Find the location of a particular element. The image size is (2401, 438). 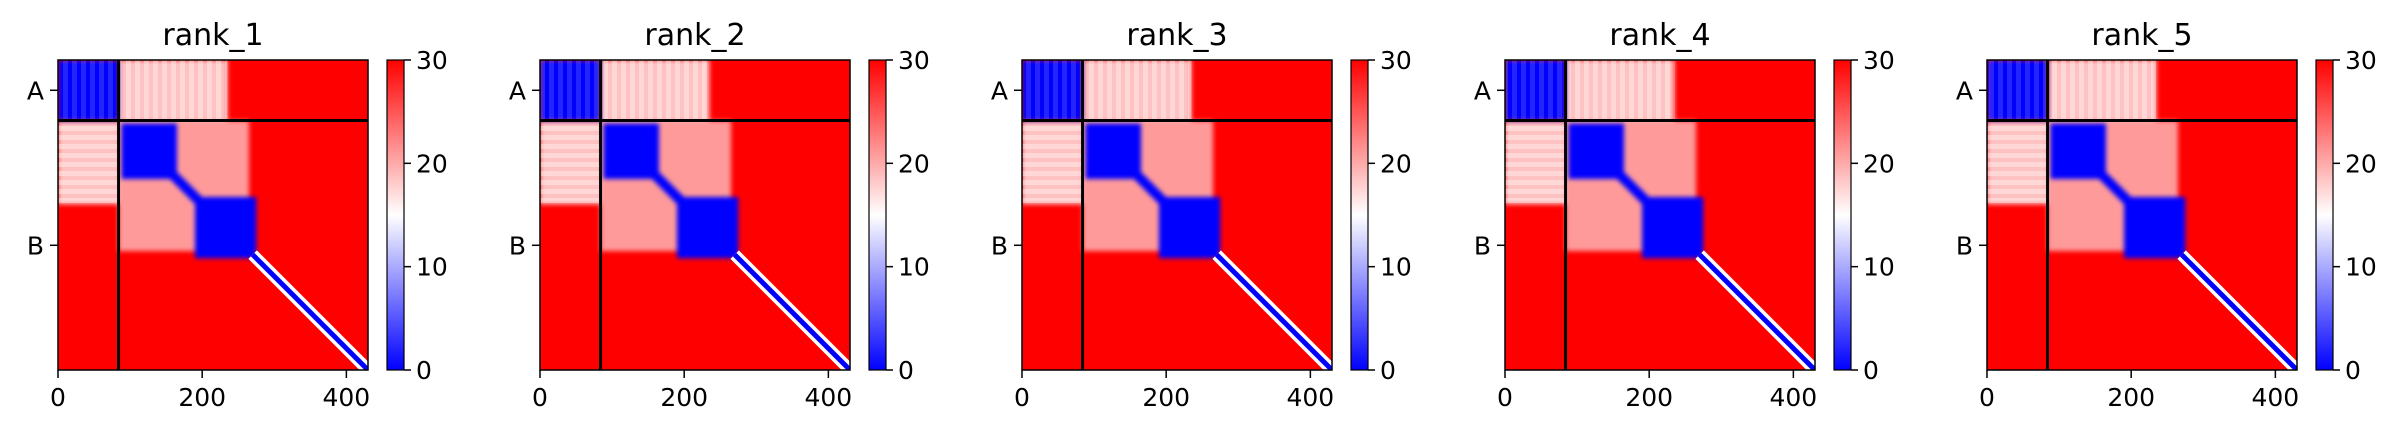

panel-title: rank_5 is located at coordinates (2141, 35).